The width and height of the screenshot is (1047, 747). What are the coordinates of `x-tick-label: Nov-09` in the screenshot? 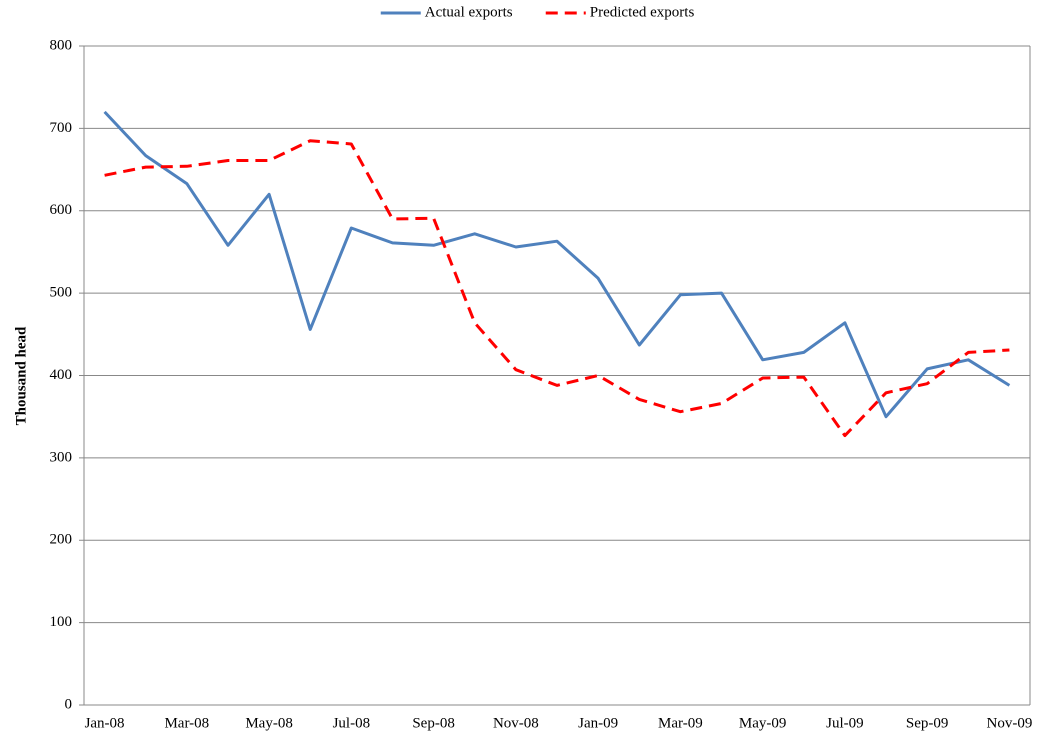 It's located at (1010, 723).